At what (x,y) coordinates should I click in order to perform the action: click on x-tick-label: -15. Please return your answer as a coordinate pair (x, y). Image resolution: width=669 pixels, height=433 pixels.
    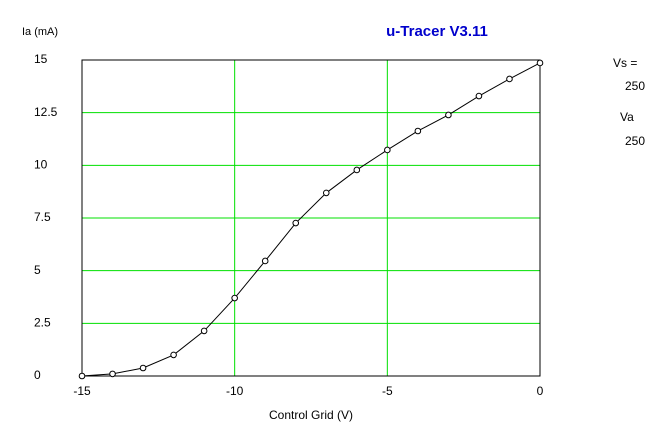
    Looking at the image, I should click on (82, 391).